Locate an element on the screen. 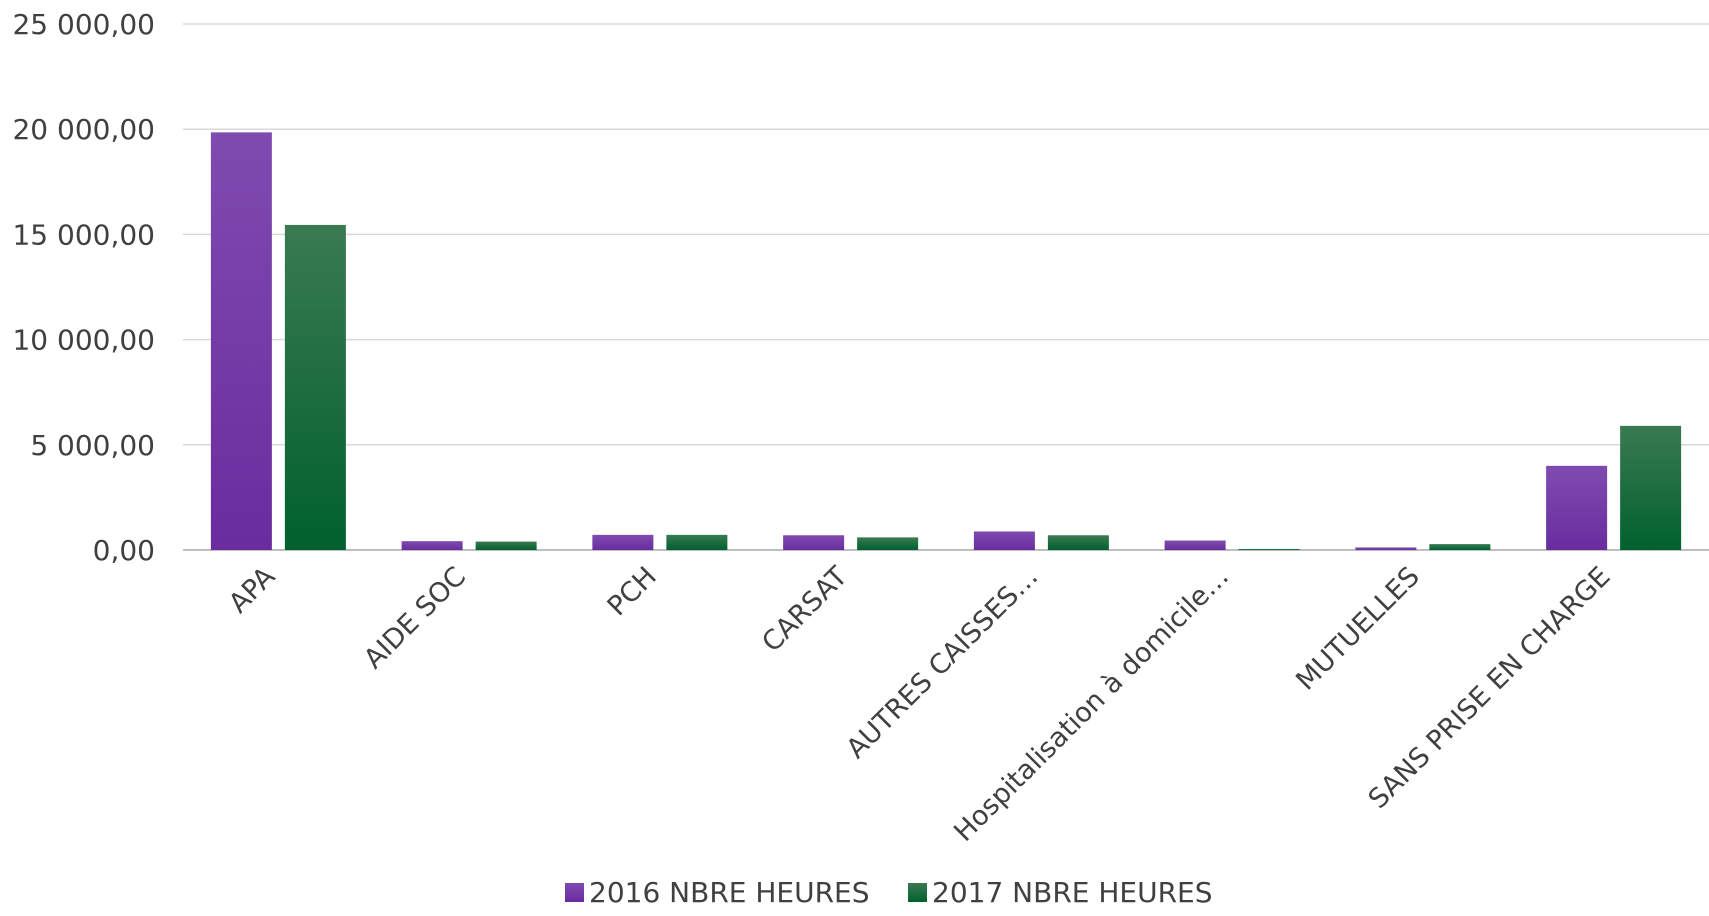 The height and width of the screenshot is (916, 1709). x-category-label: AIDE SOC is located at coordinates (415, 618).